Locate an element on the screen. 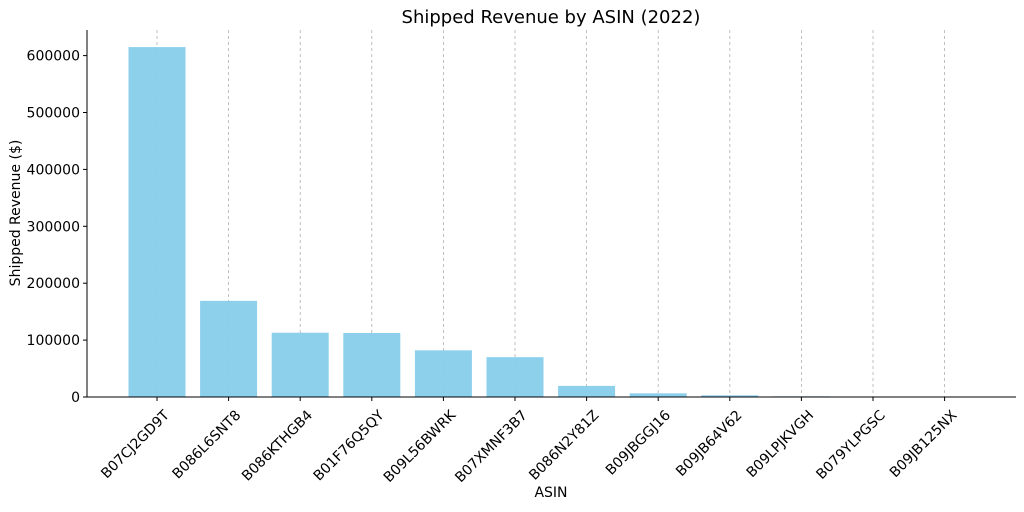  y-axis-title: Shipped Revenue ($) is located at coordinates (16, 213).